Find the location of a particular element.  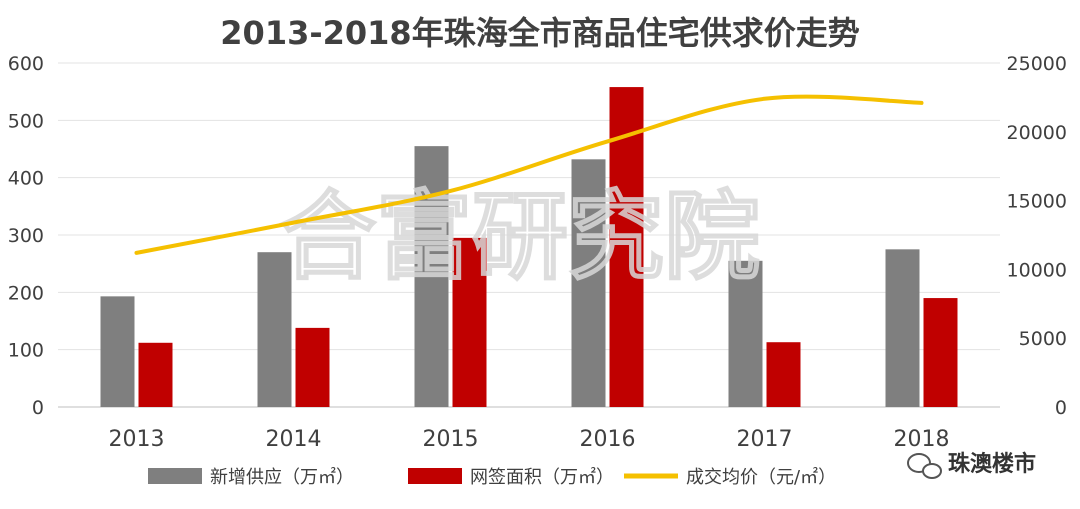

account-badge: 珠澳楼市 is located at coordinates (971, 465).